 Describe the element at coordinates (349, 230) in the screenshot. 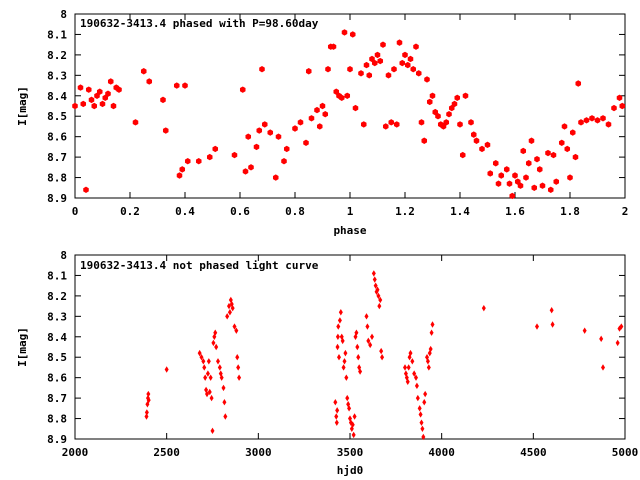

I see `x-axis-label: phase` at that location.